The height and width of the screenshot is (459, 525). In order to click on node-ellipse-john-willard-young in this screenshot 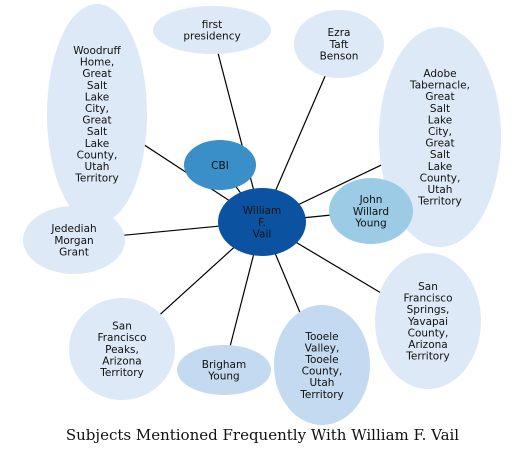, I will do `click(371, 211)`.